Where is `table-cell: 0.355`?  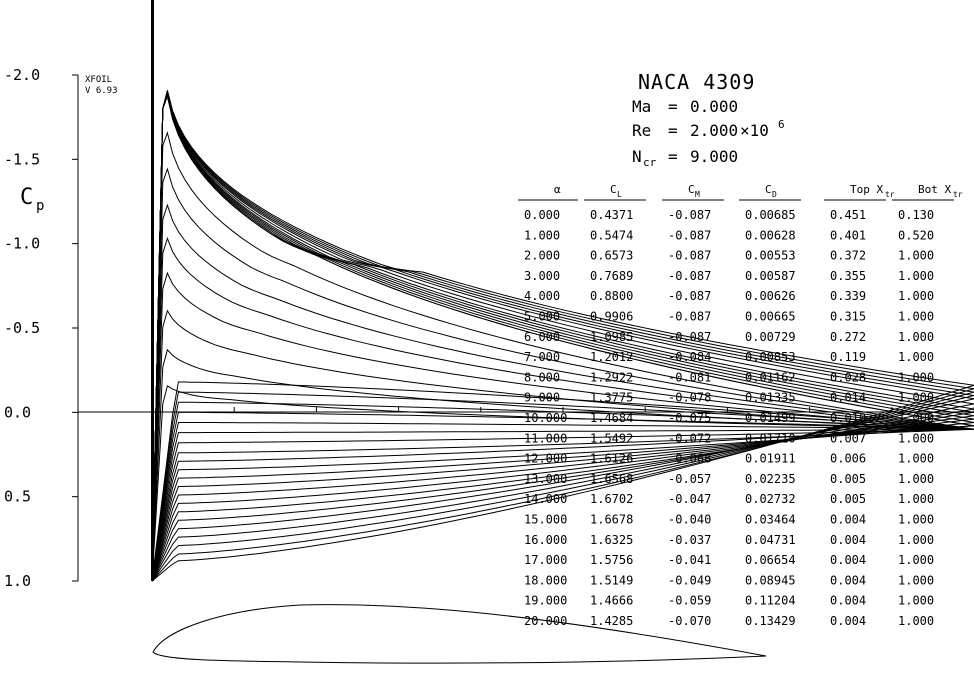
table-cell: 0.355 is located at coordinates (848, 276).